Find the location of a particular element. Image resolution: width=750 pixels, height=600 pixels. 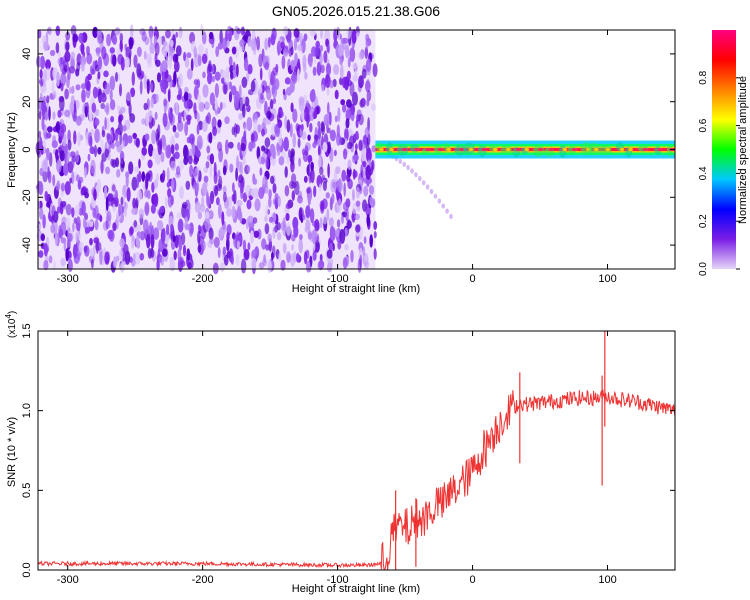

figure-title: GN05.2026.015.21.38.G06 is located at coordinates (356, 11).